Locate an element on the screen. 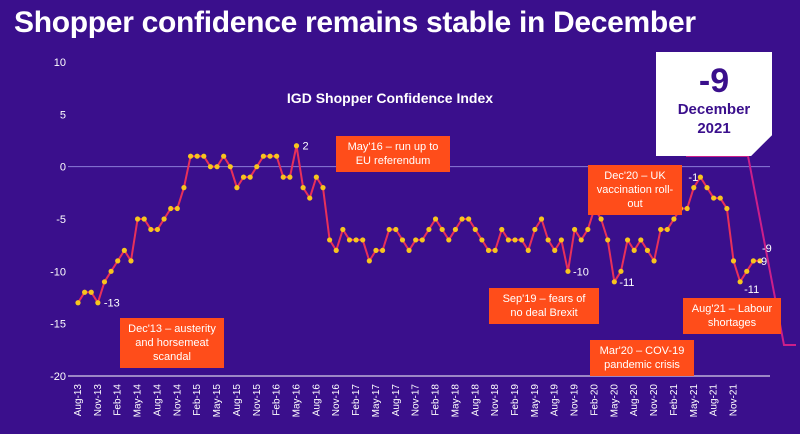 The width and height of the screenshot is (800, 434). x-tick-label: Aug-19 is located at coordinates (555, 400).